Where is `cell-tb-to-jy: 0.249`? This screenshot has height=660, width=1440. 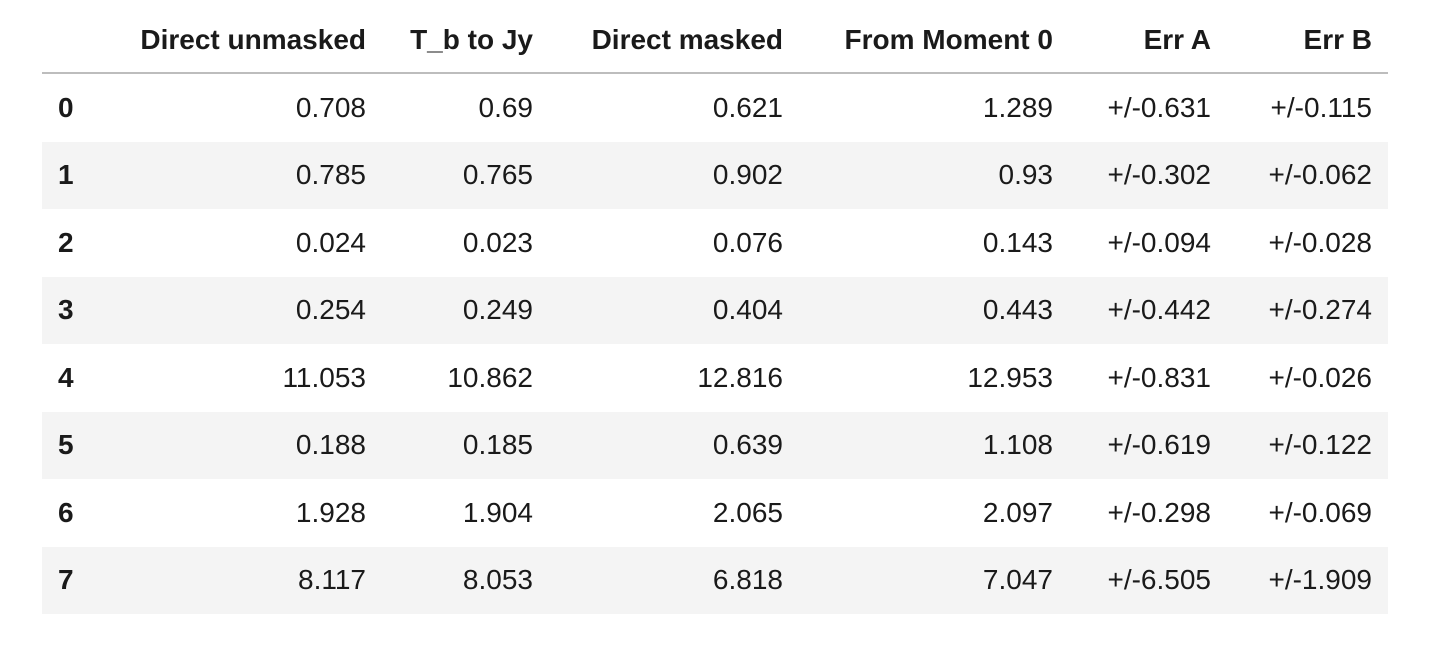
cell-tb-to-jy: 0.249 is located at coordinates (465, 311).